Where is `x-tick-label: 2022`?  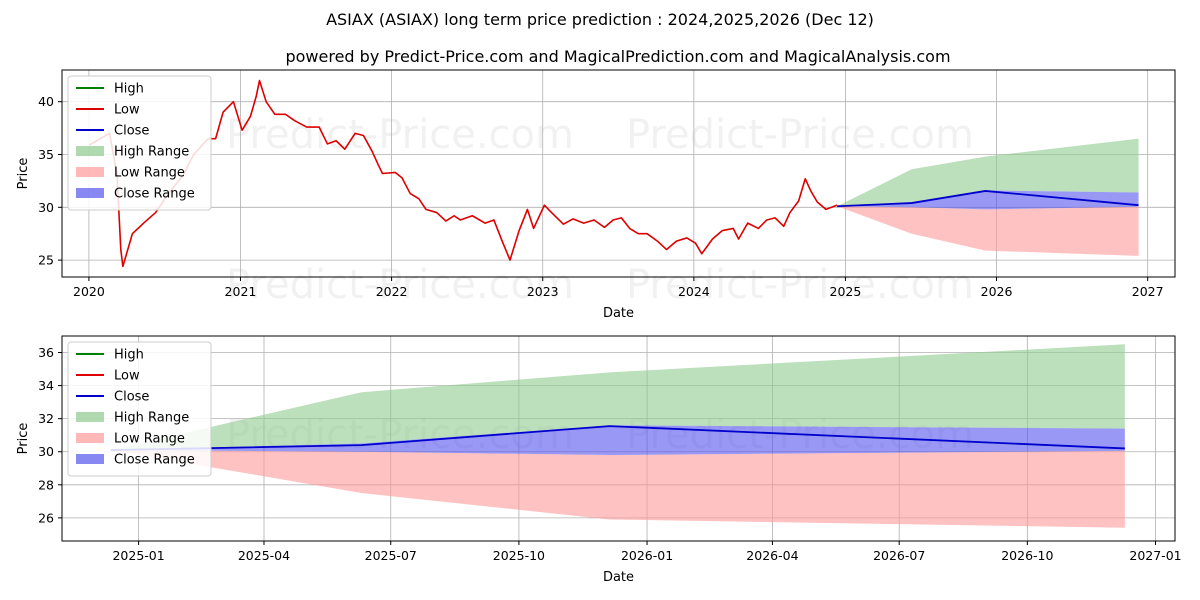
x-tick-label: 2022 is located at coordinates (392, 291).